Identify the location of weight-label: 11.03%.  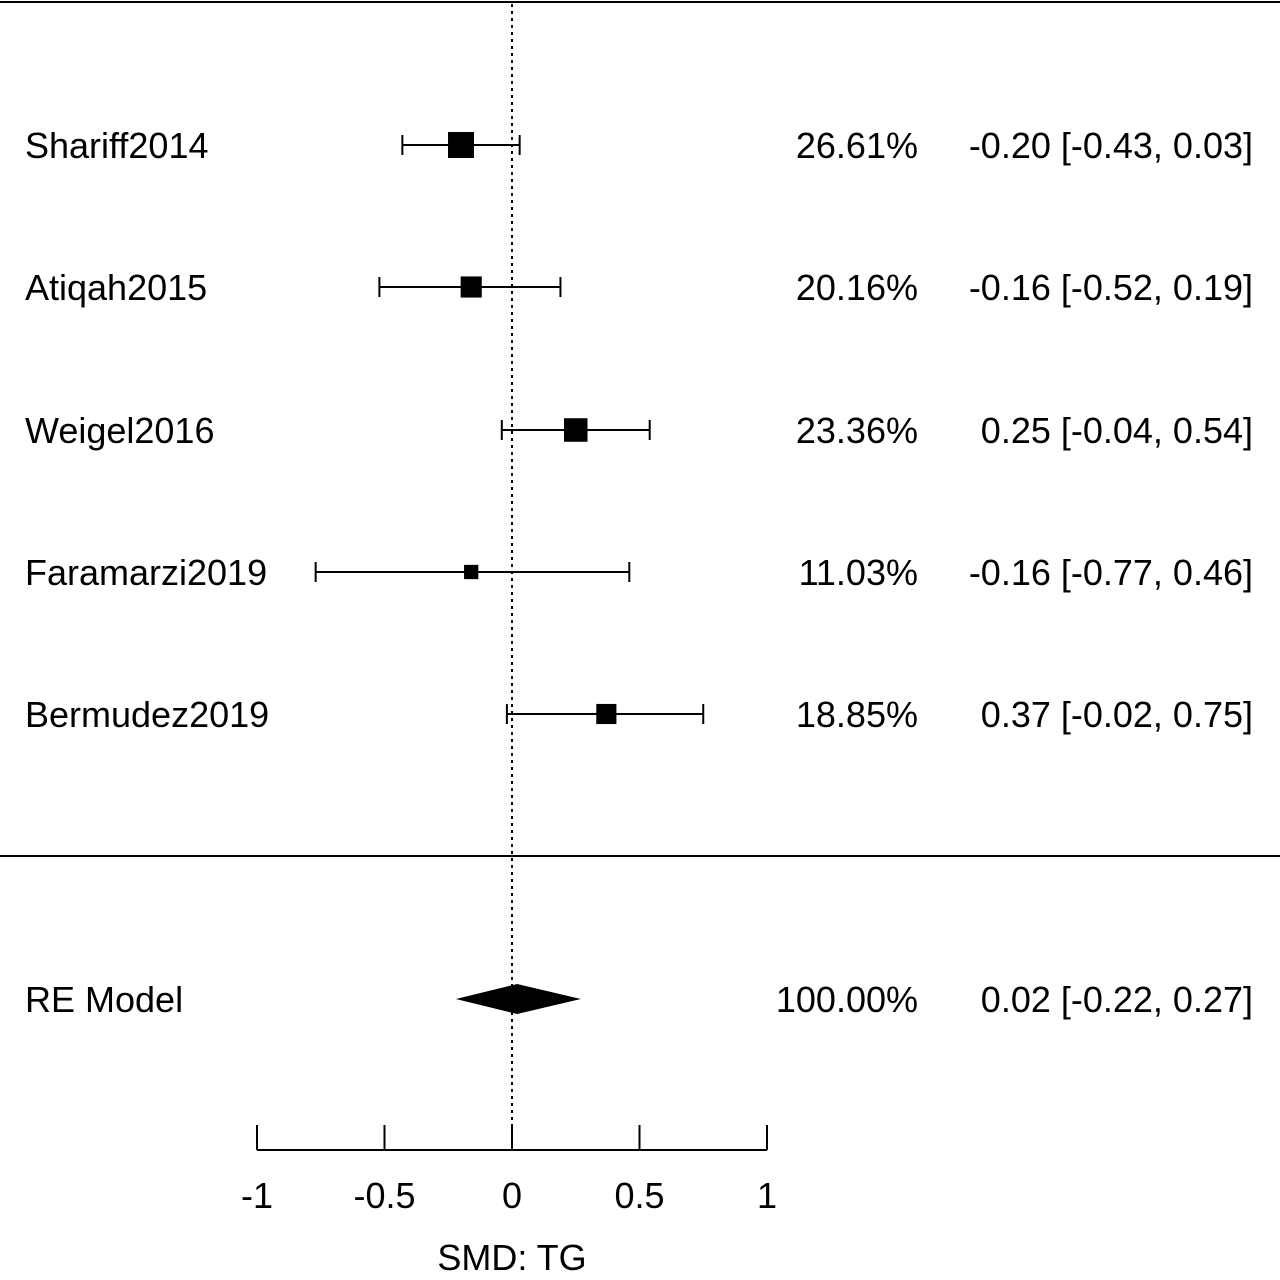
(858, 572).